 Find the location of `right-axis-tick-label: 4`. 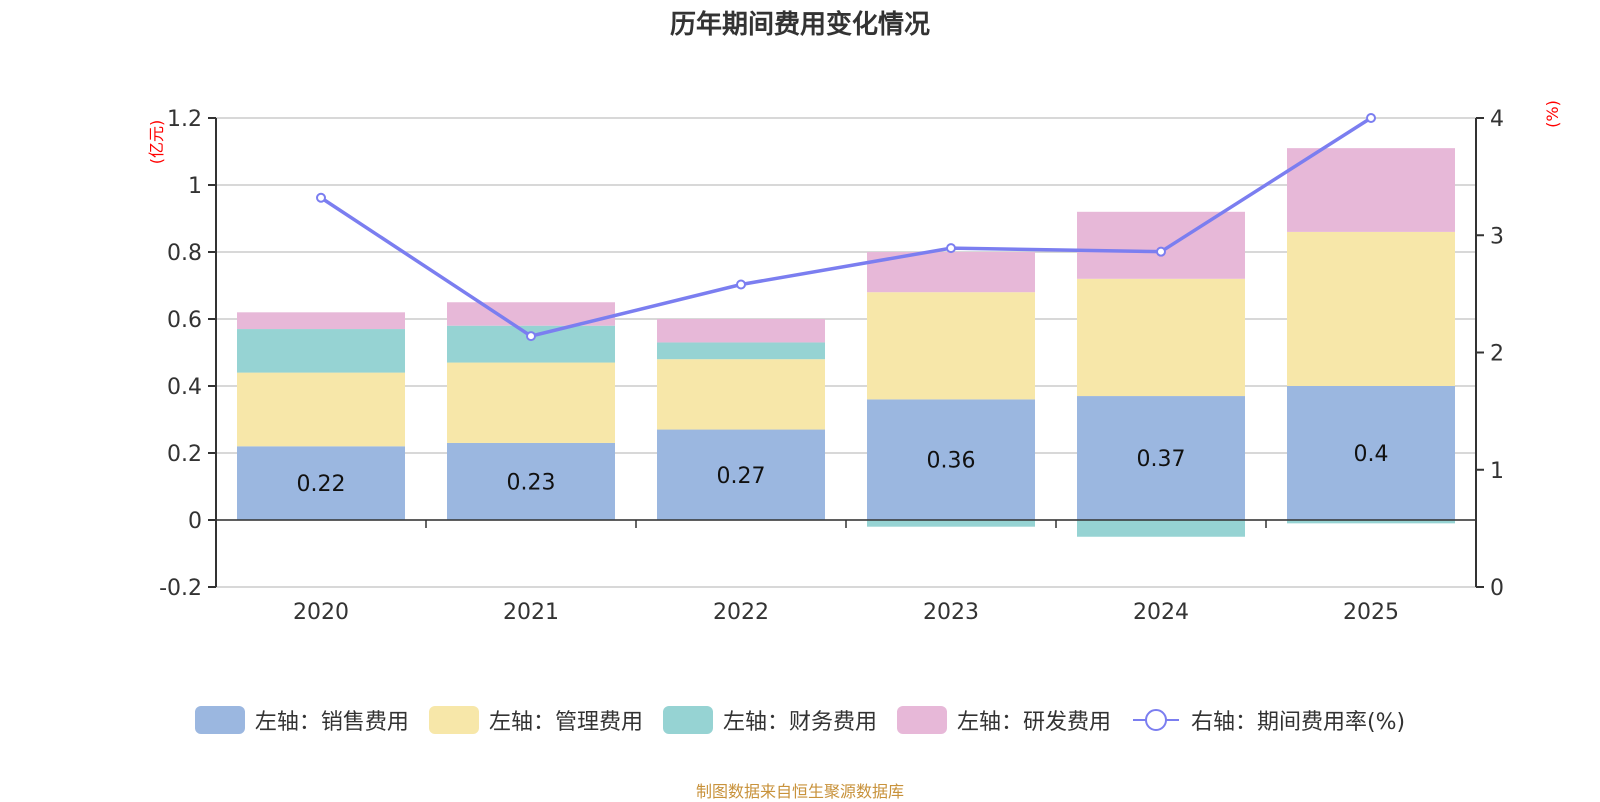

right-axis-tick-label: 4 is located at coordinates (1497, 119).